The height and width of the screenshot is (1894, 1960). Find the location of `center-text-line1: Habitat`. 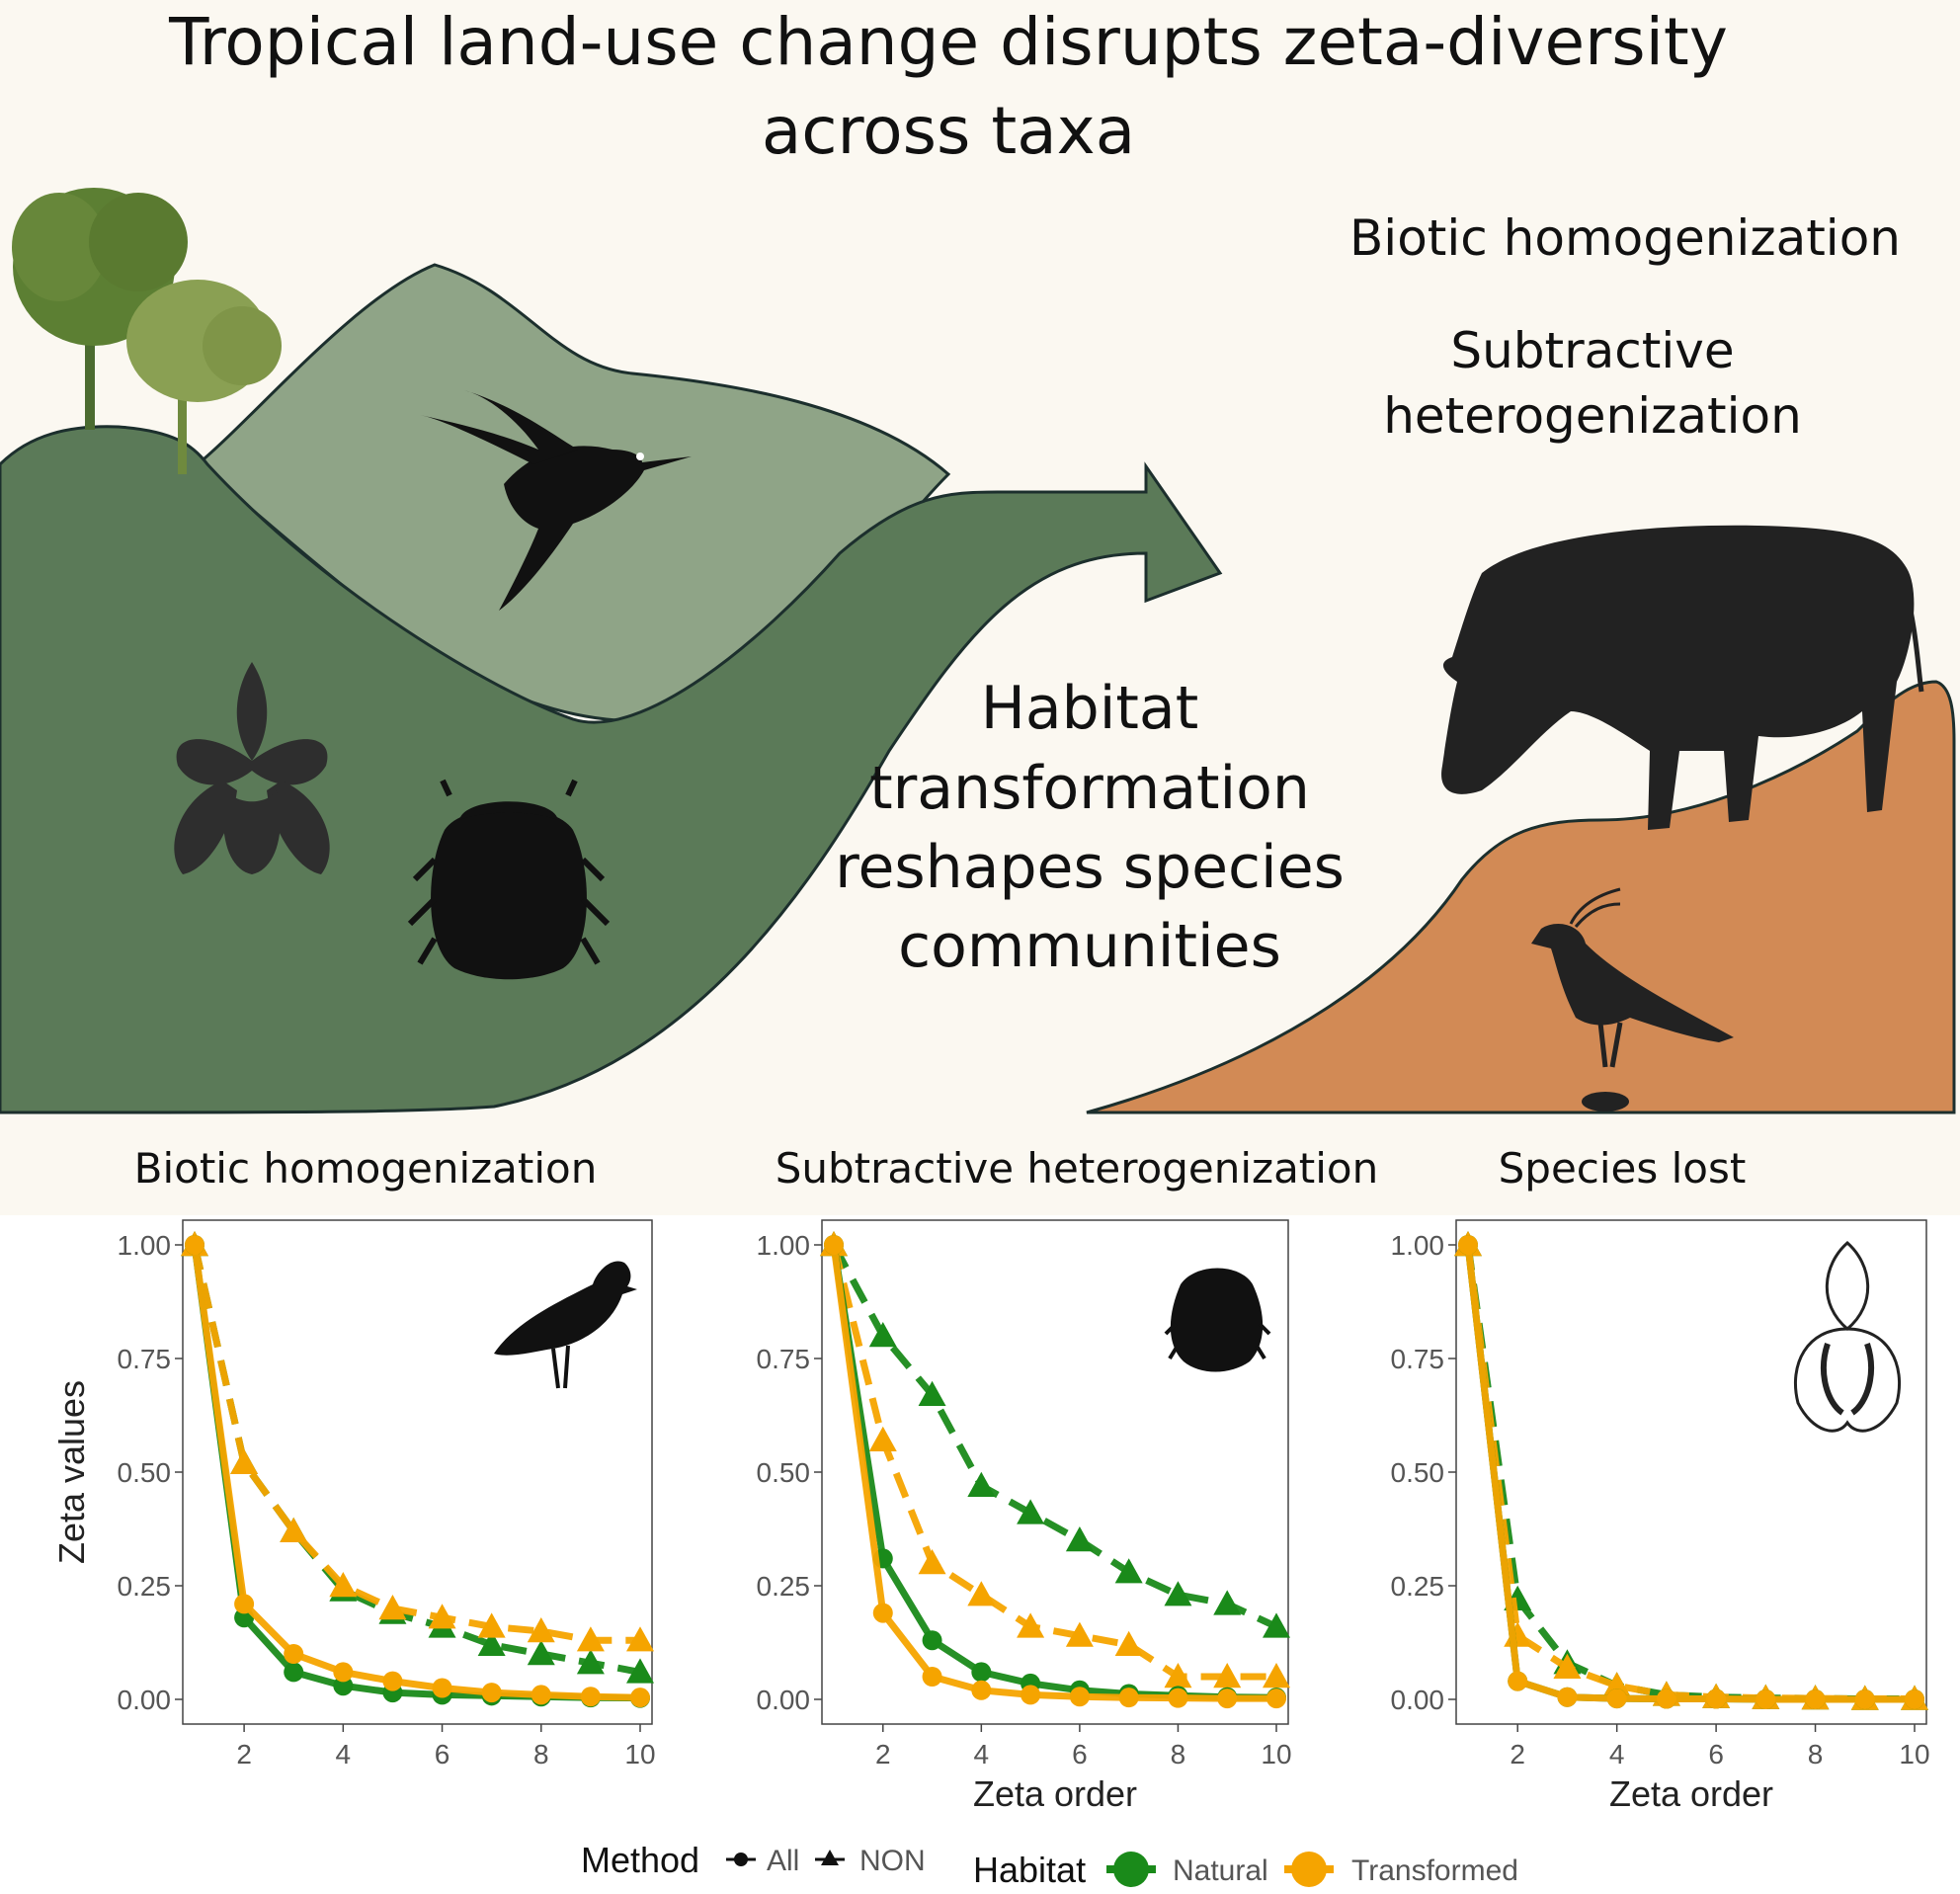

center-text-line1: Habitat is located at coordinates (1089, 708).